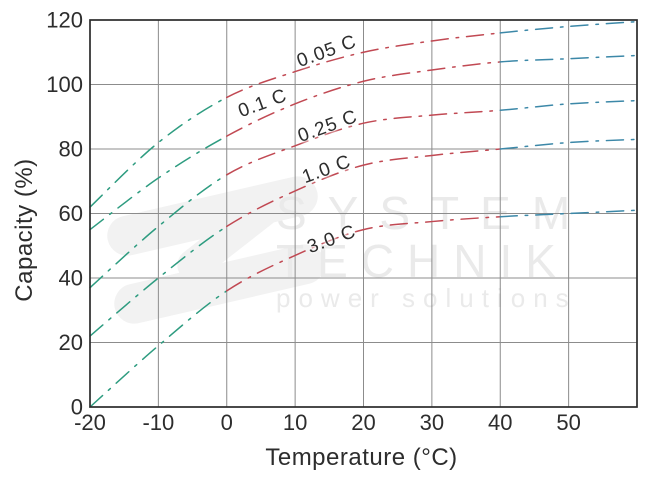 The height and width of the screenshot is (480, 653). Describe the element at coordinates (24, 230) in the screenshot. I see `y-axis-title: Capacity (%)` at that location.